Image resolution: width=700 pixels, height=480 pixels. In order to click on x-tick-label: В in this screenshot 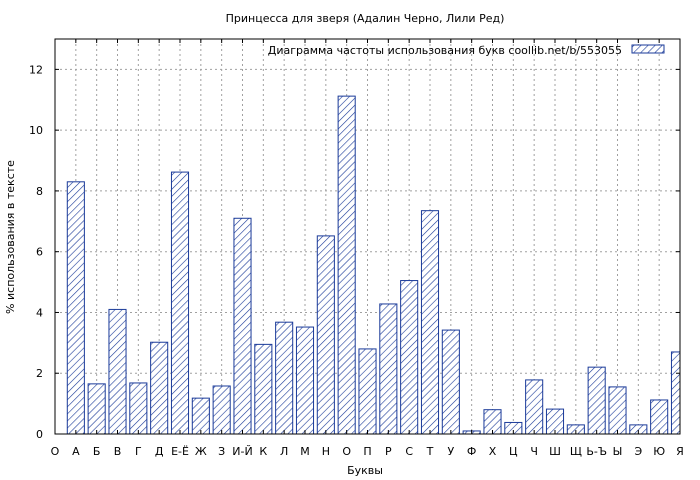, I will do `click(118, 451)`.